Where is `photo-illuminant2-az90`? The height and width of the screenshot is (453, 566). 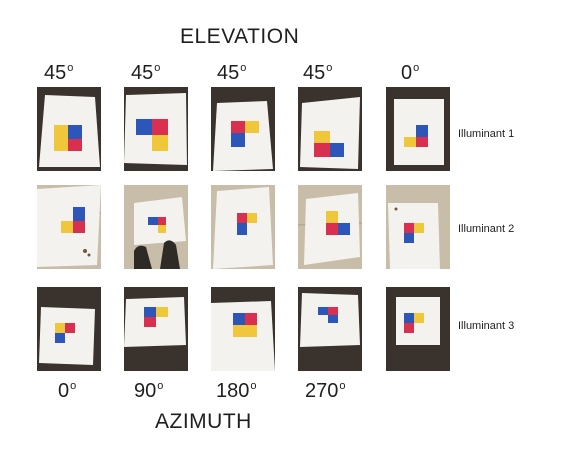
photo-illuminant2-az90 is located at coordinates (156, 227).